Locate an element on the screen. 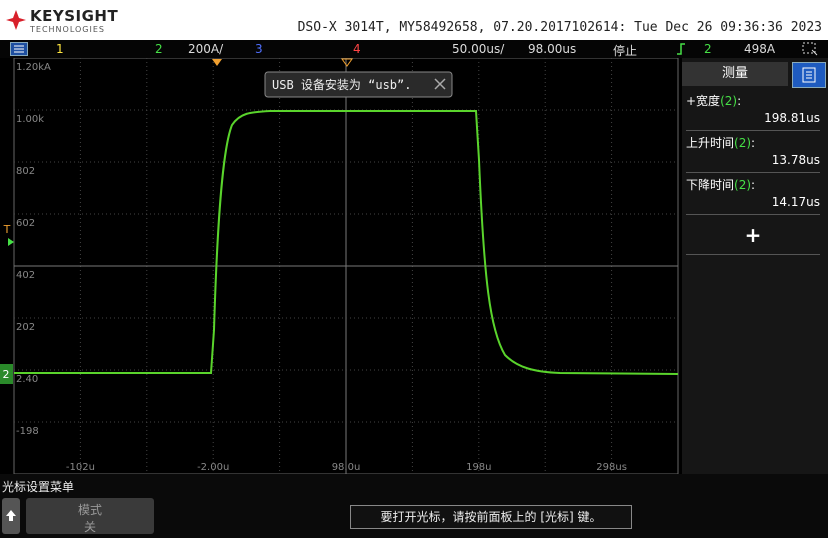 The width and height of the screenshot is (828, 538). y-axis-label: -198 is located at coordinates (27, 431).